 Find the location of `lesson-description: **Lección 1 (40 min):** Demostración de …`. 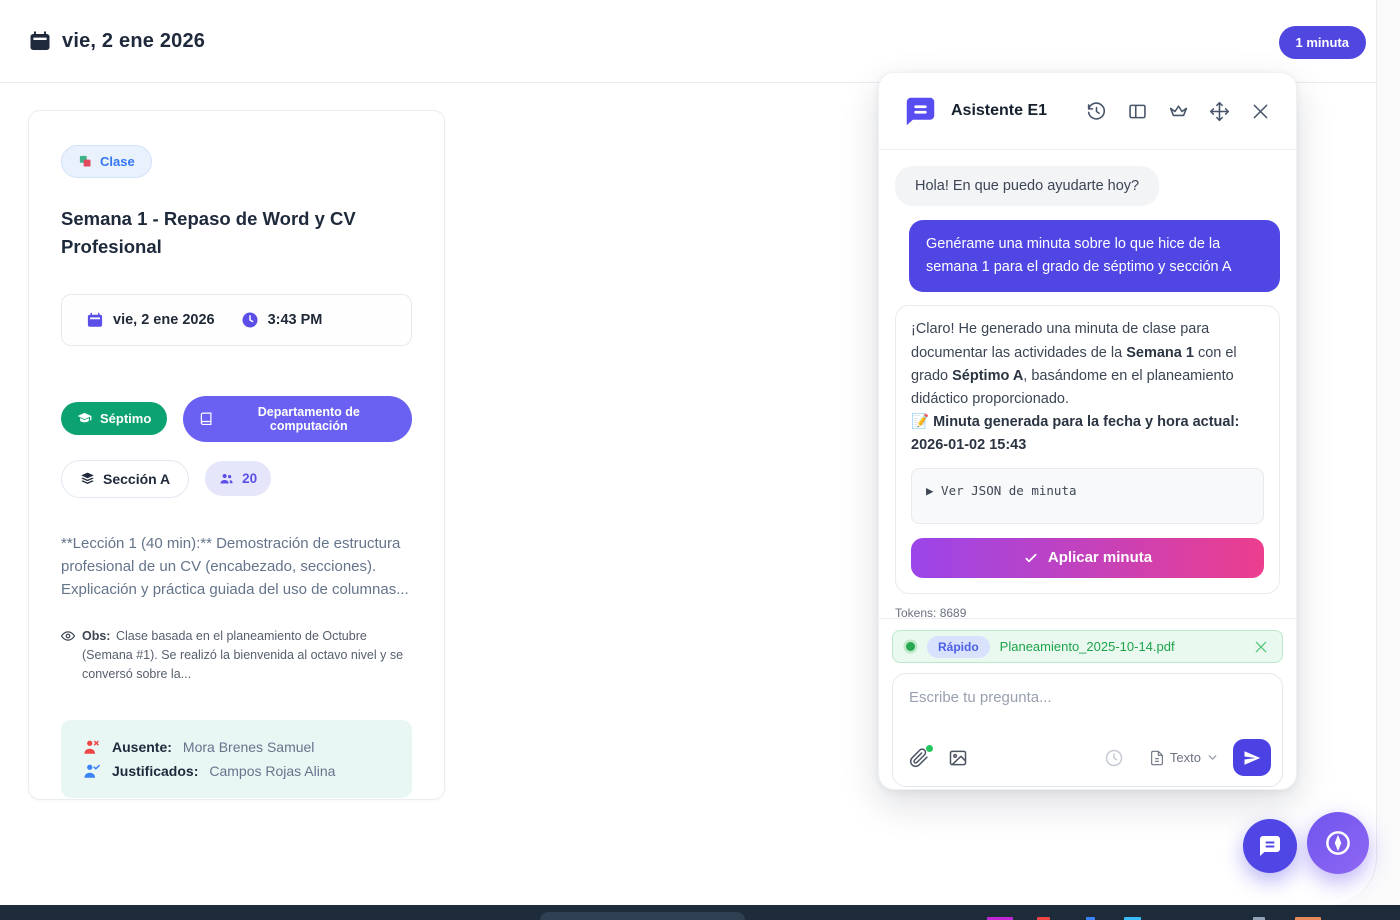

lesson-description: **Lección 1 (40 min):** Demostración de … is located at coordinates (235, 566).